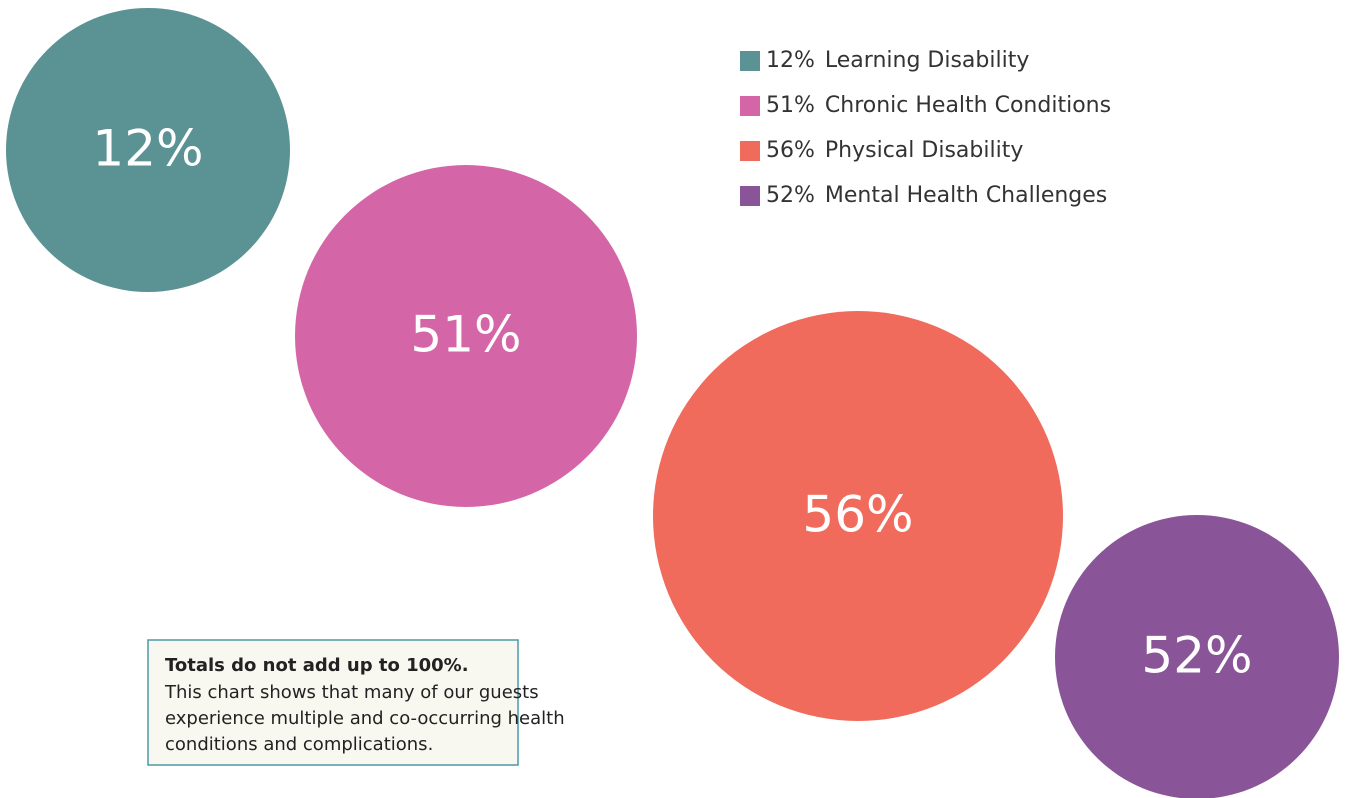 The width and height of the screenshot is (1357, 798). I want to click on legend-value: 52%, so click(790, 195).